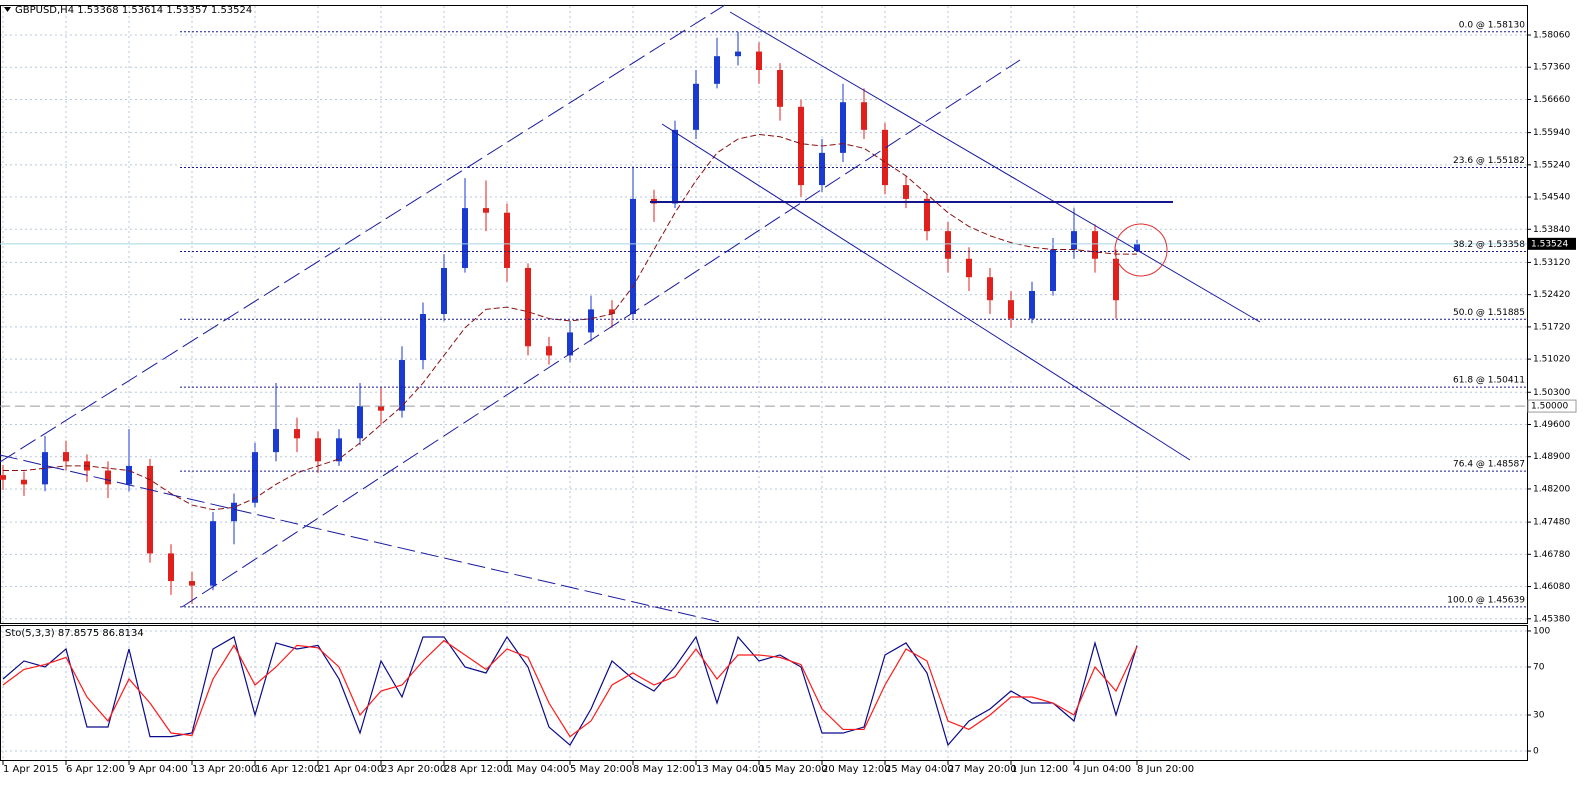  I want to click on x-tick-label: 1 May 04:00, so click(538, 769).